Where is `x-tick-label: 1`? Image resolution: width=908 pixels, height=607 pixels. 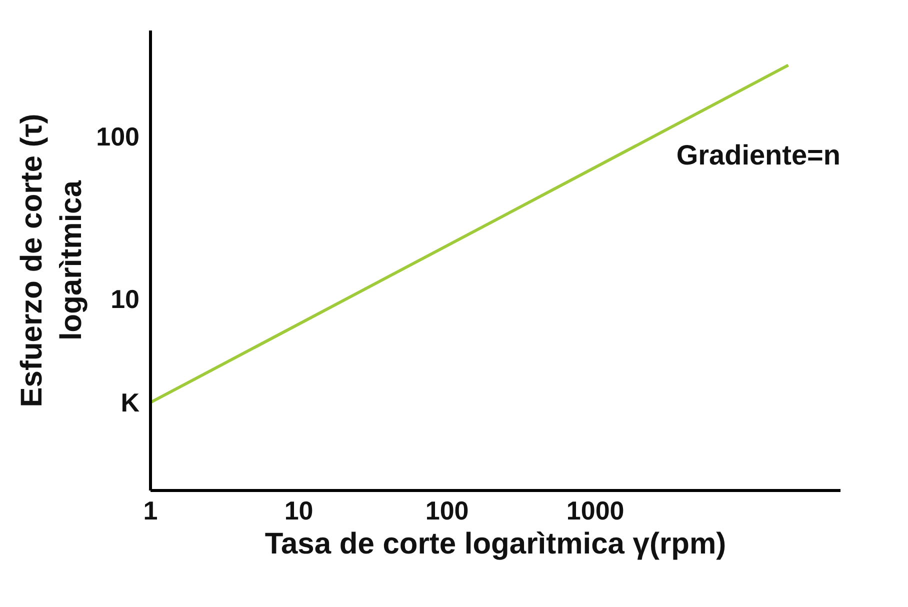 x-tick-label: 1 is located at coordinates (150, 511).